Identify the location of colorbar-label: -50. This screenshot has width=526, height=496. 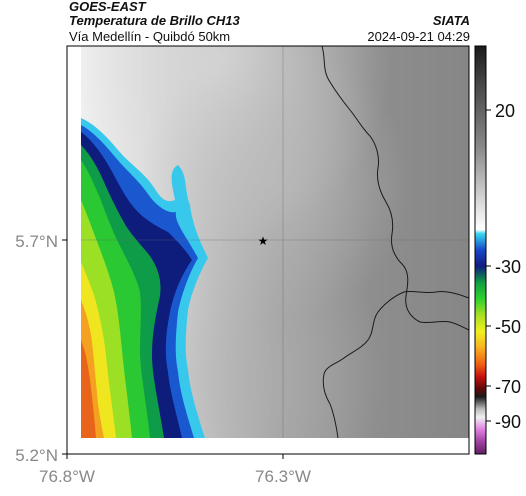
(508, 327).